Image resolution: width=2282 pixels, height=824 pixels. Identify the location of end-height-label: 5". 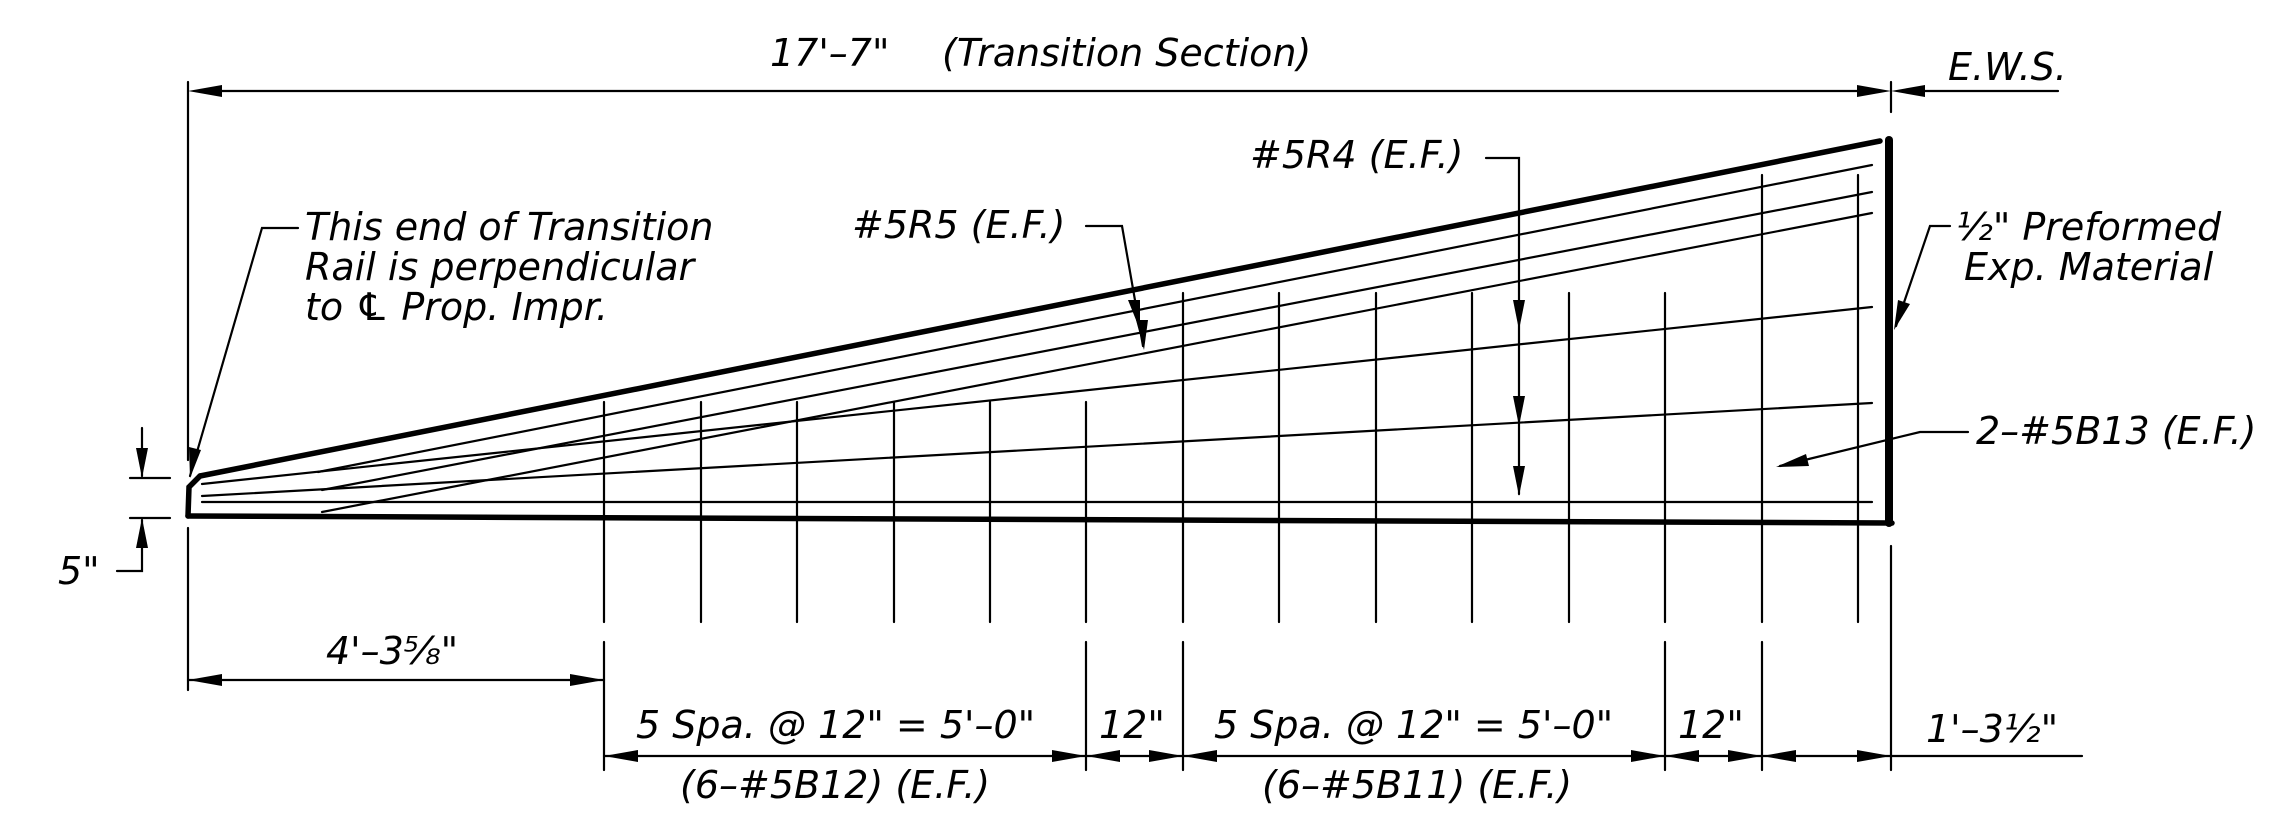
(79, 571).